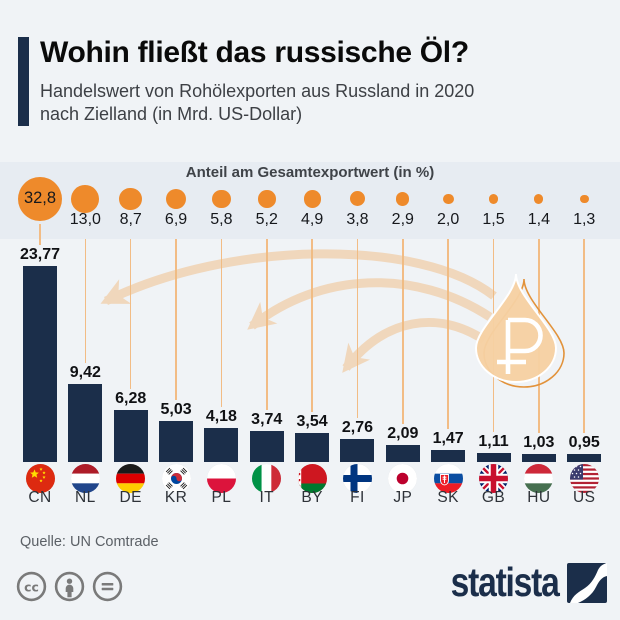  What do you see at coordinates (85, 478) in the screenshot?
I see `flag-icon-nl` at bounding box center [85, 478].